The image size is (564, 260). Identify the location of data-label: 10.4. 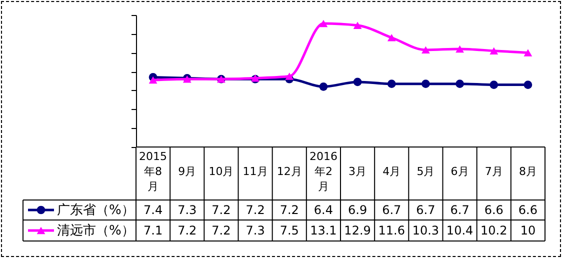
(460, 231).